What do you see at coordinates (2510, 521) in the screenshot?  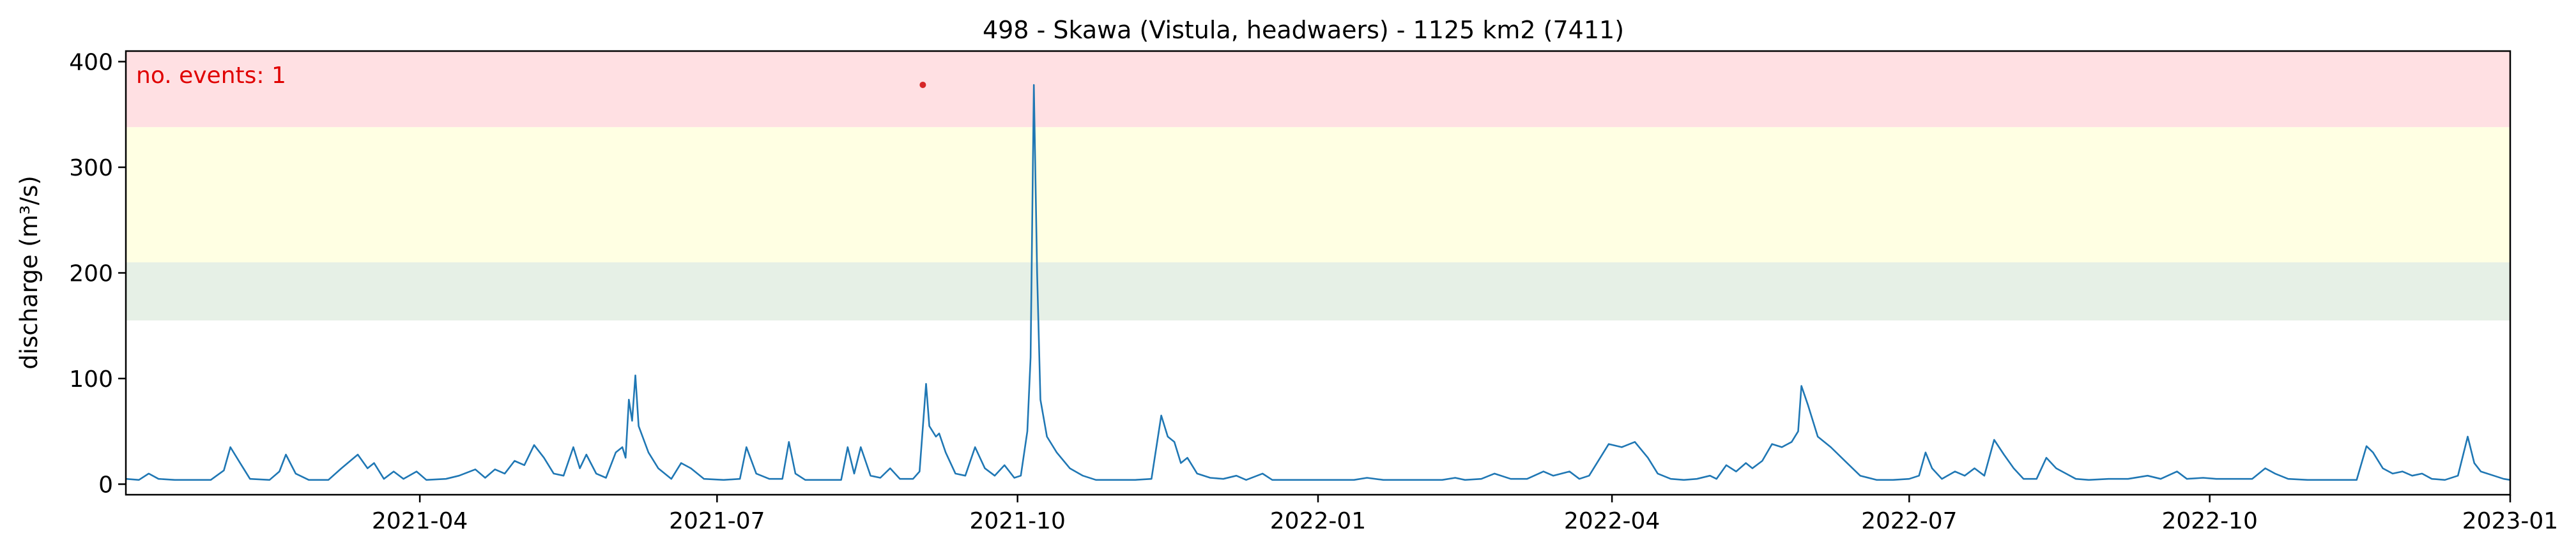 I see `x-tick-label: 2023-01` at bounding box center [2510, 521].